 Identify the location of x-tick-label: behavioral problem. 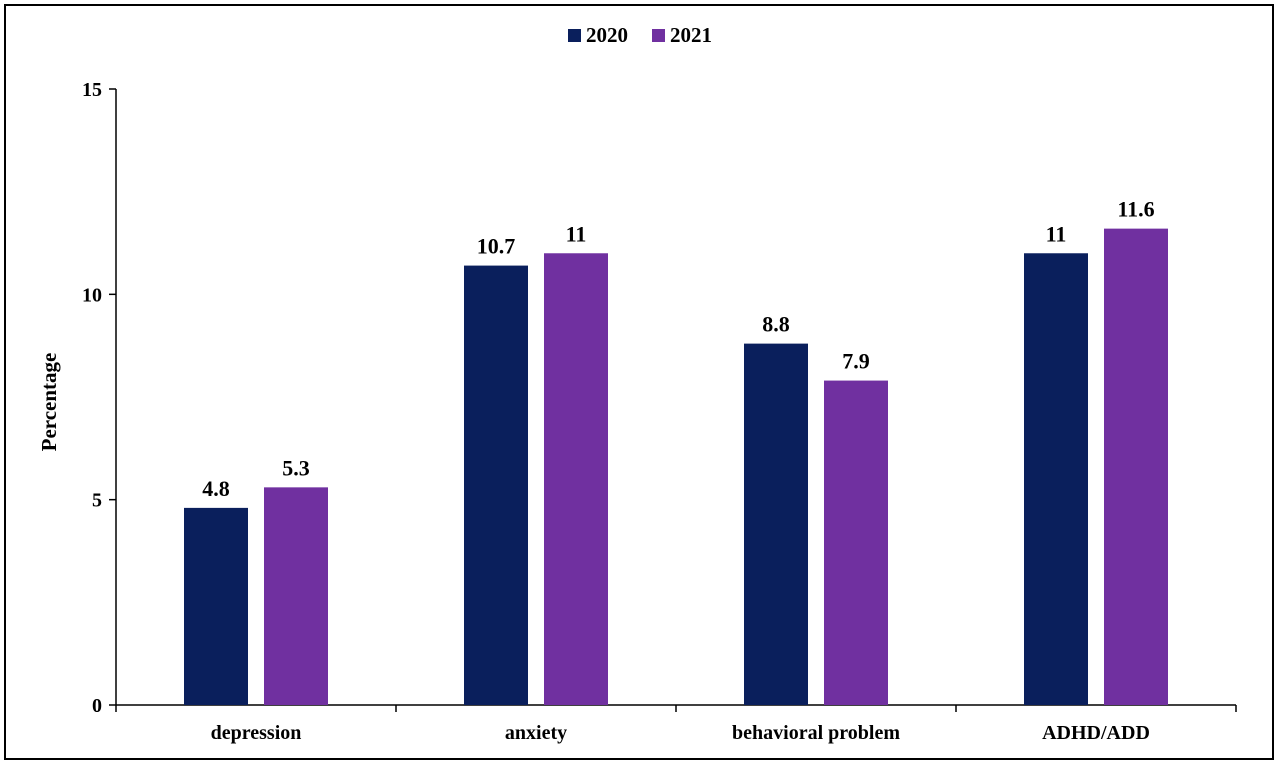
(816, 733).